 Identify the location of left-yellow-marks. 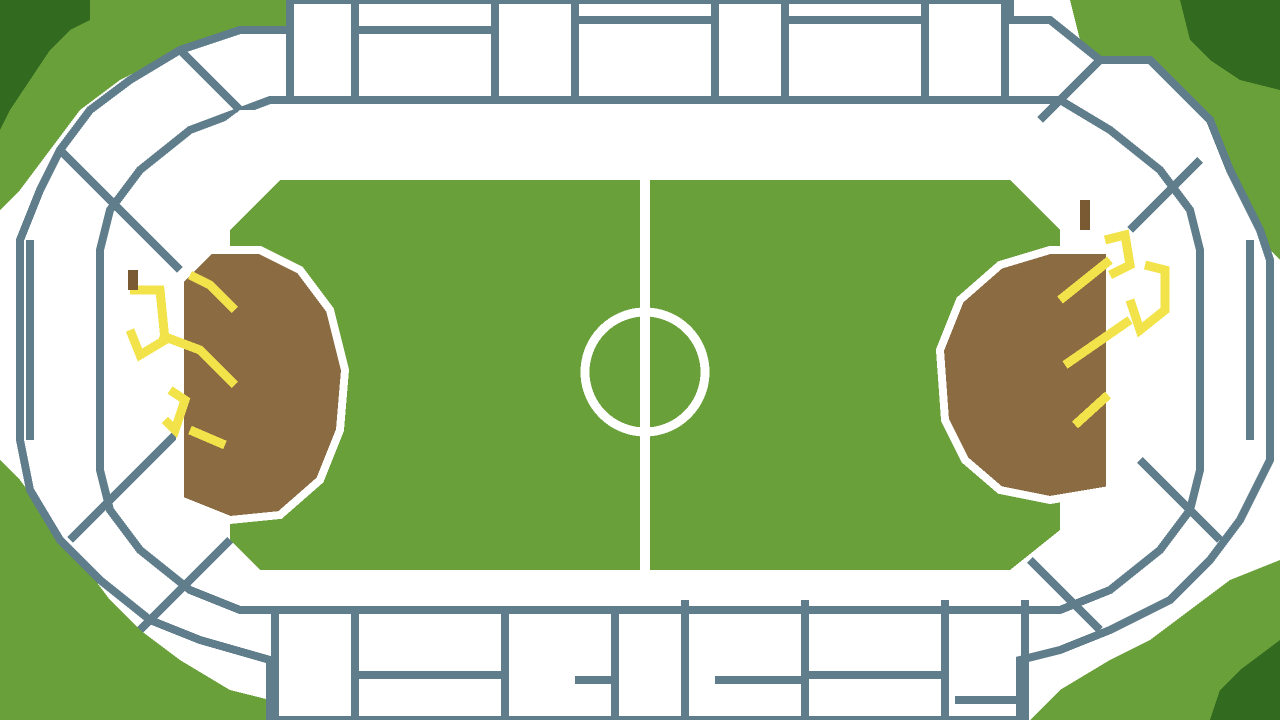
(182, 360).